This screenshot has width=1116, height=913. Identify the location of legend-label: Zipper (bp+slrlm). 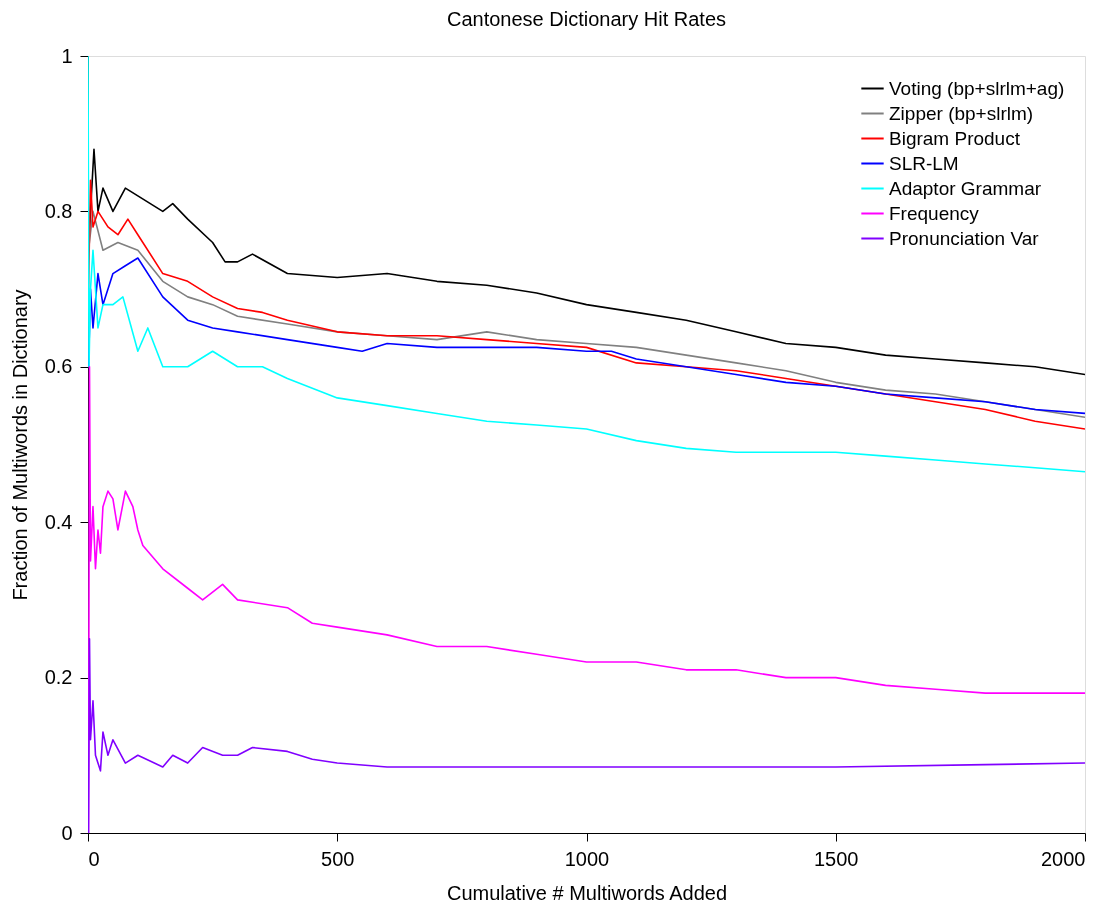
(961, 113).